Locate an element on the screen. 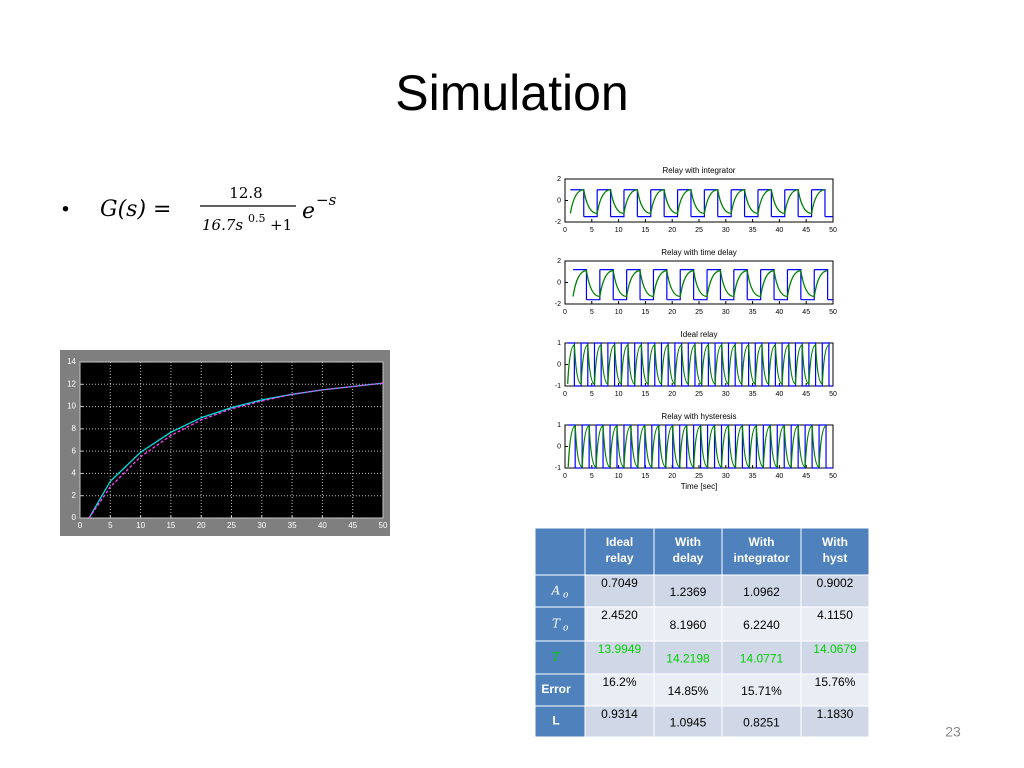 This screenshot has height=768, width=1024. row-label: A is located at coordinates (556, 591).